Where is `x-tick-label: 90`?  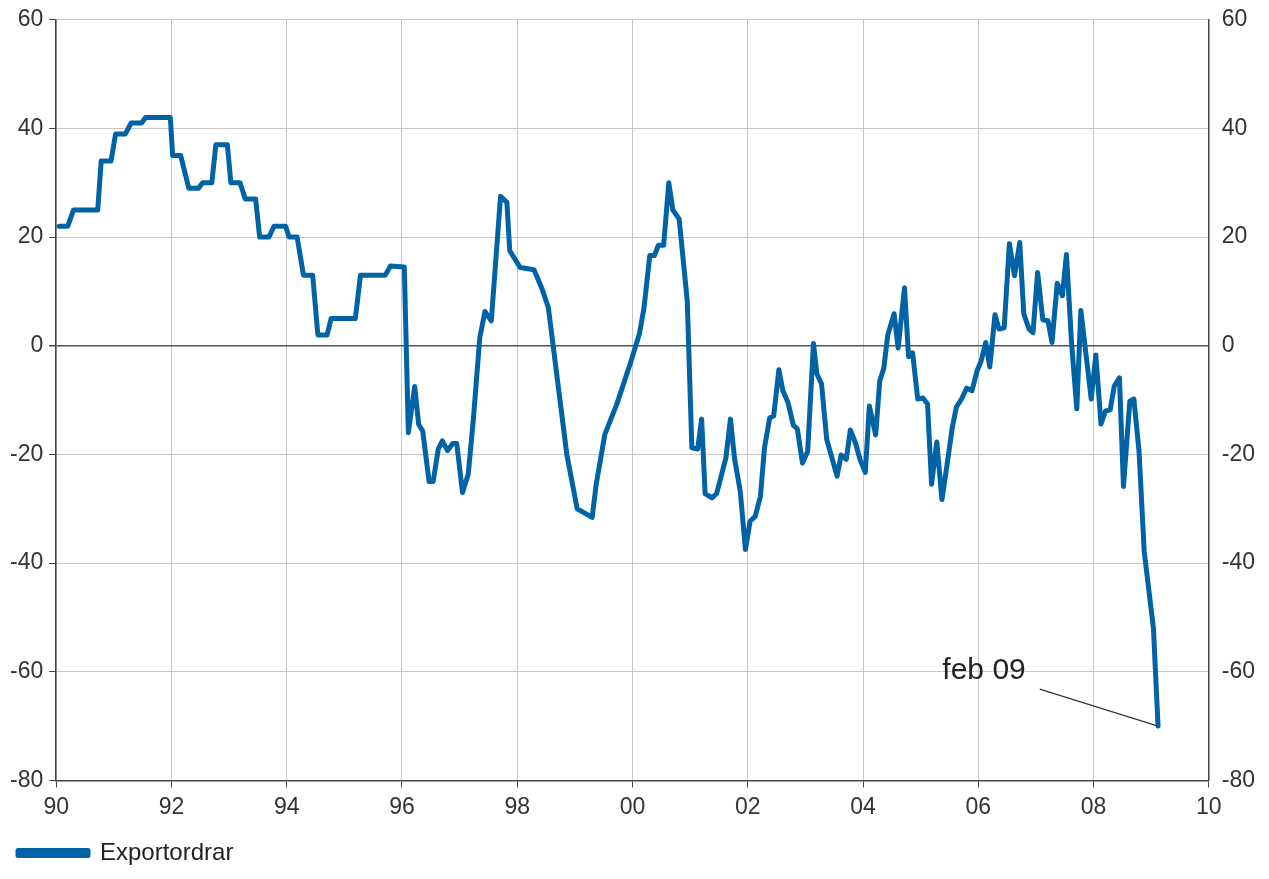 x-tick-label: 90 is located at coordinates (56, 805).